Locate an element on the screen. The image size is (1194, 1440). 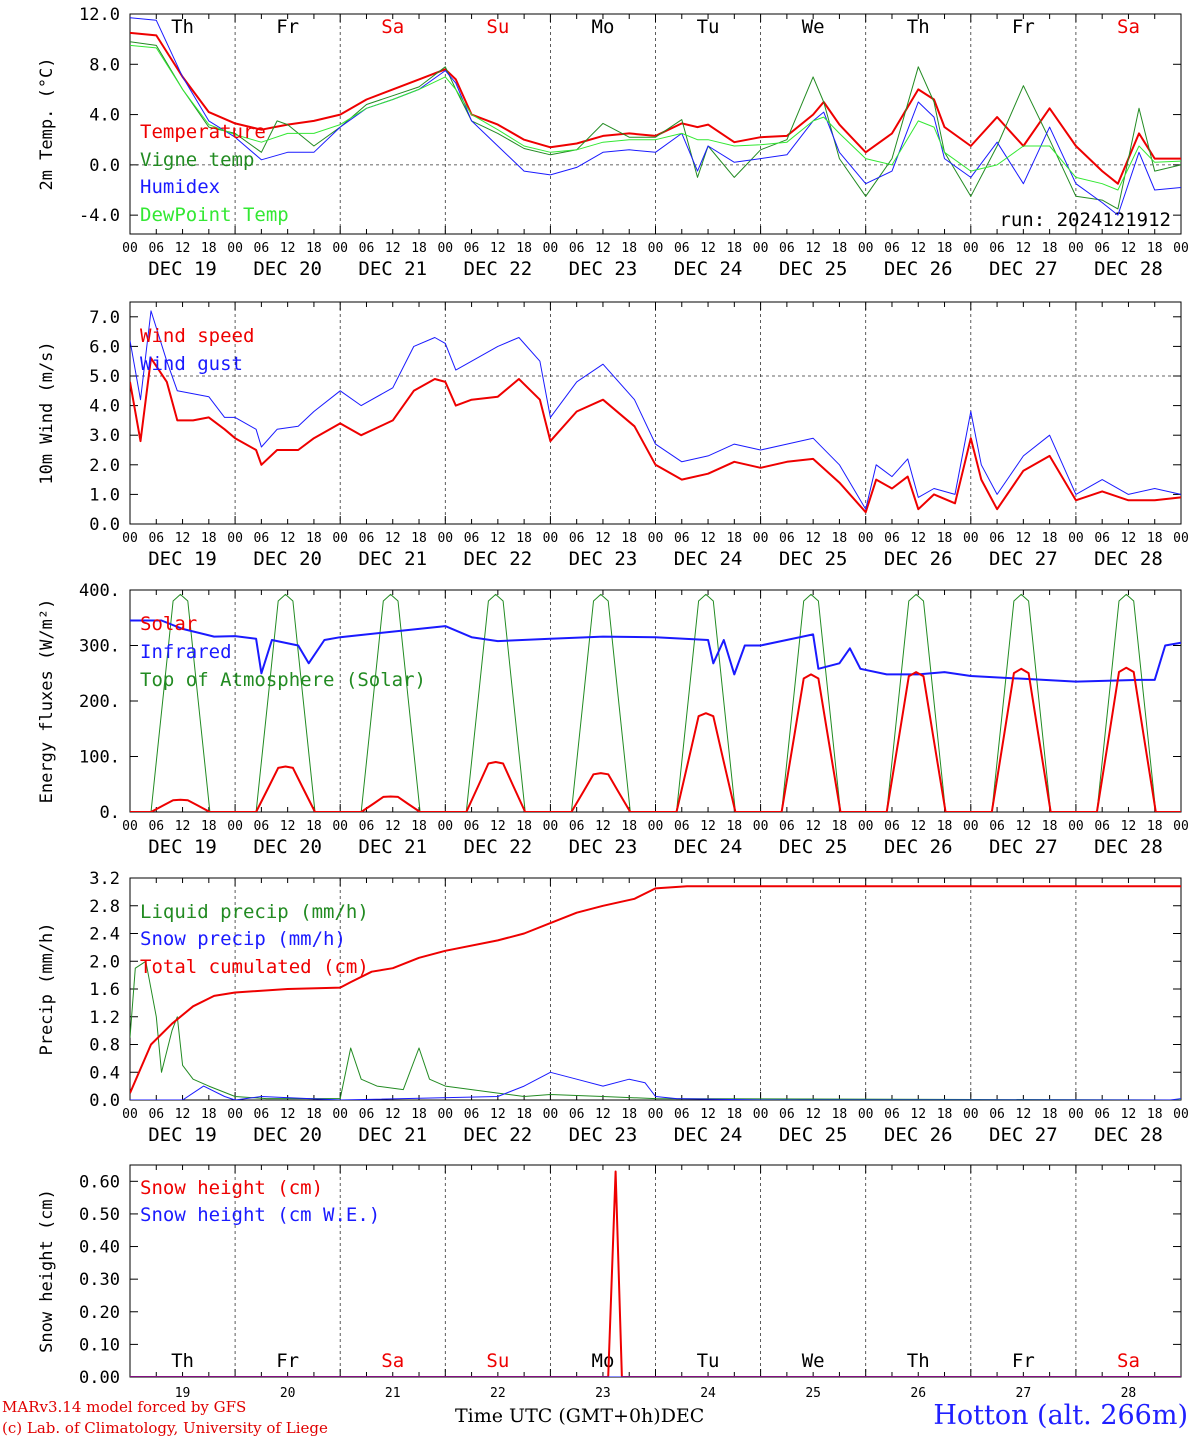
legend-entry: Humidex is located at coordinates (180, 187).